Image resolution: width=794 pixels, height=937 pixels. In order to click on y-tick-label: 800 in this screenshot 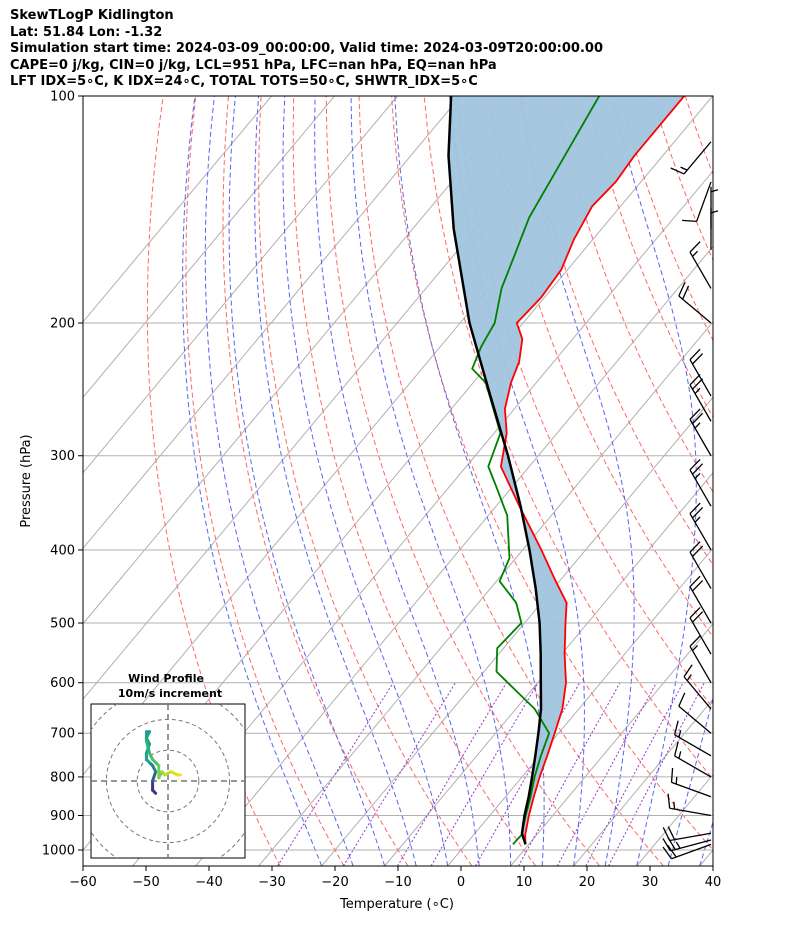, I will do `click(62, 777)`.